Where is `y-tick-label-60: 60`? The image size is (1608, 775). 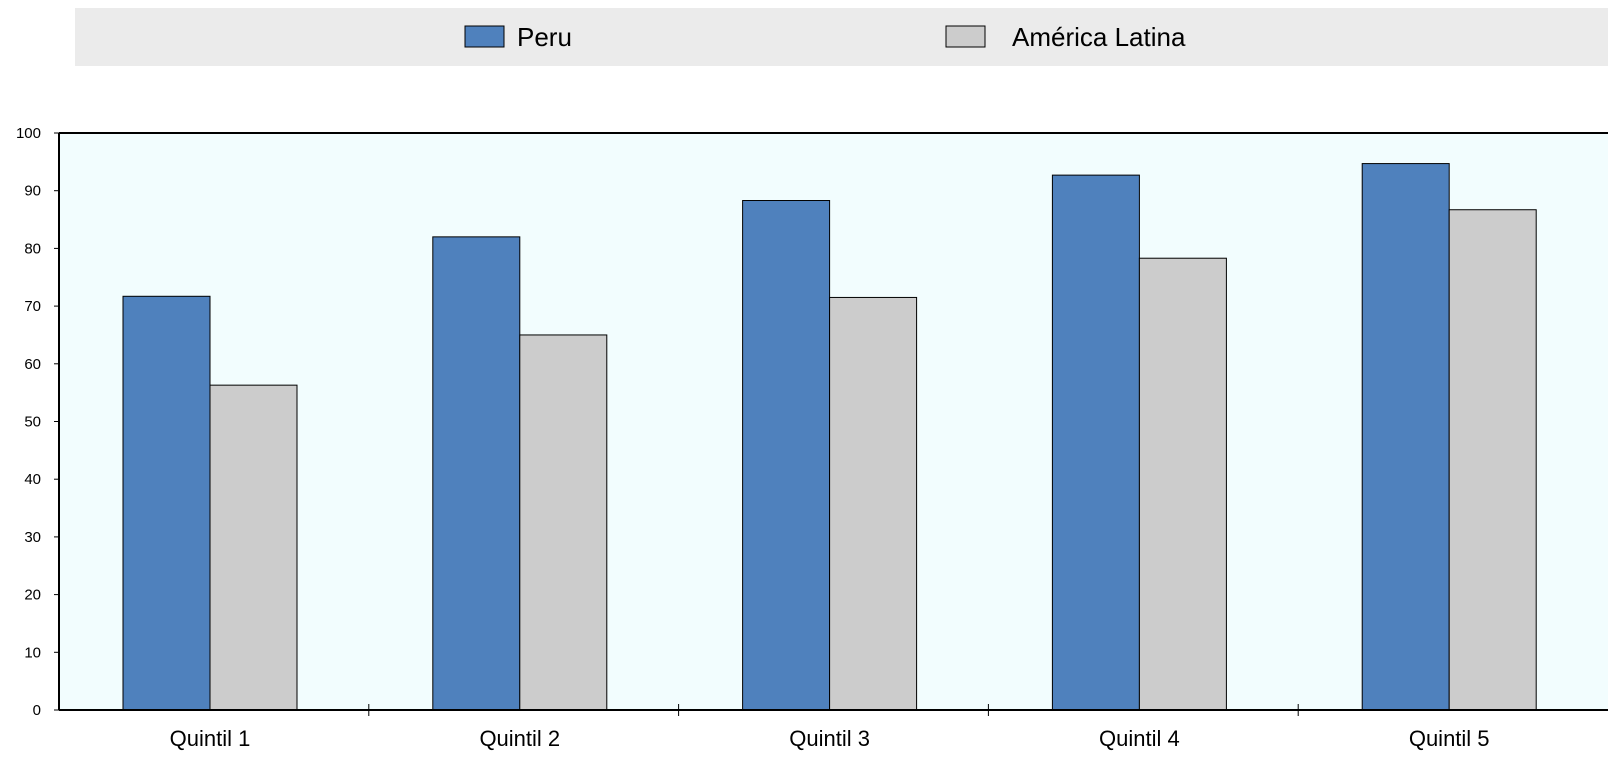 y-tick-label-60: 60 is located at coordinates (32, 364).